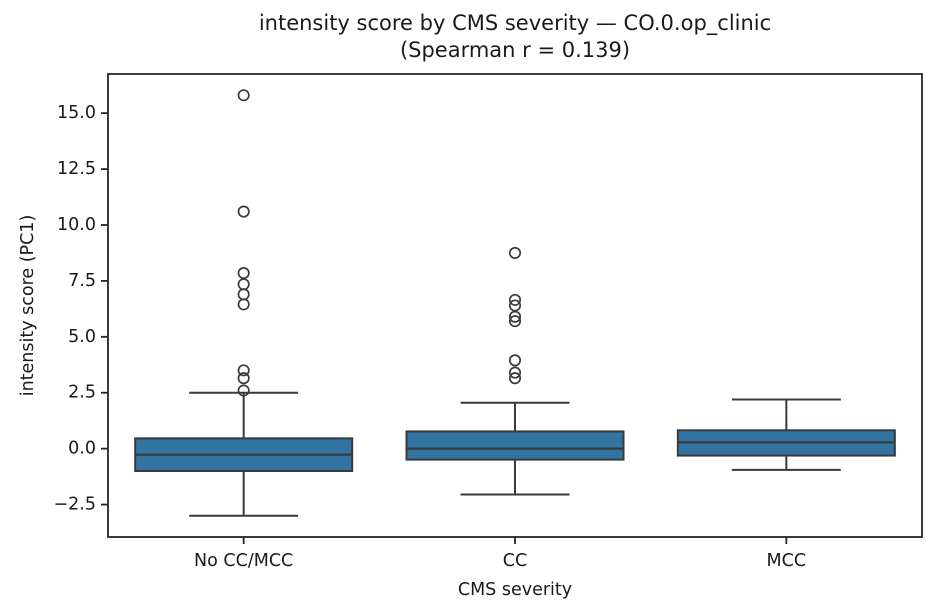  Describe the element at coordinates (787, 561) in the screenshot. I see `x-tick-label: MCC` at that location.